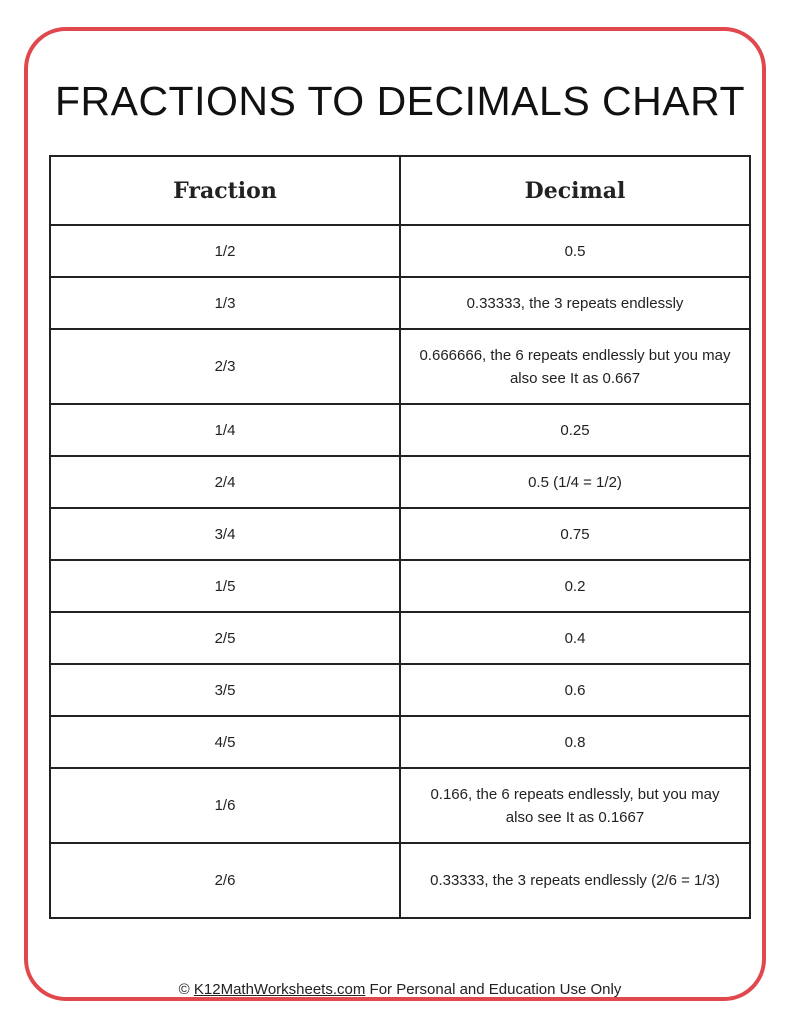  I want to click on table-row: 1/4 0.25, so click(400, 430).